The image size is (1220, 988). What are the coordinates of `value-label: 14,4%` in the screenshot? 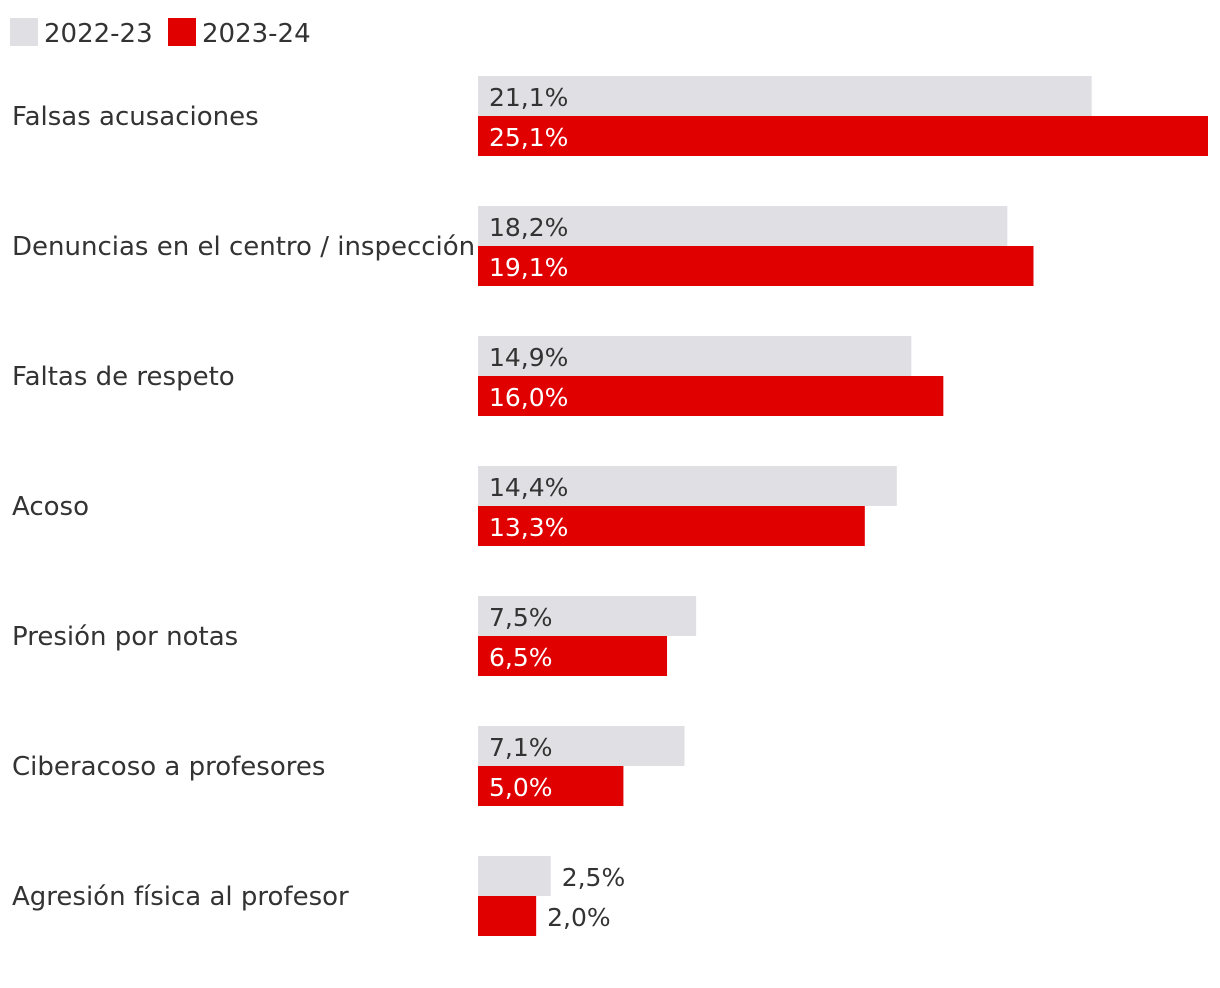 It's located at (528, 487).